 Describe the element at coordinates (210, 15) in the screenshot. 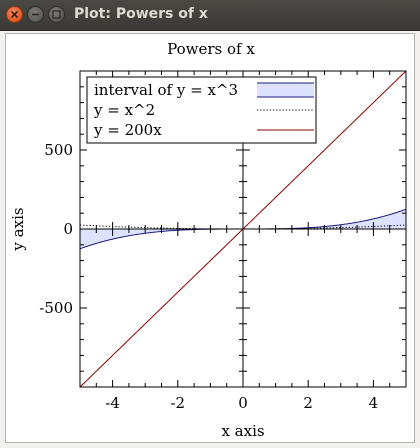

I see `title-bar: Plot: Powers of x` at that location.